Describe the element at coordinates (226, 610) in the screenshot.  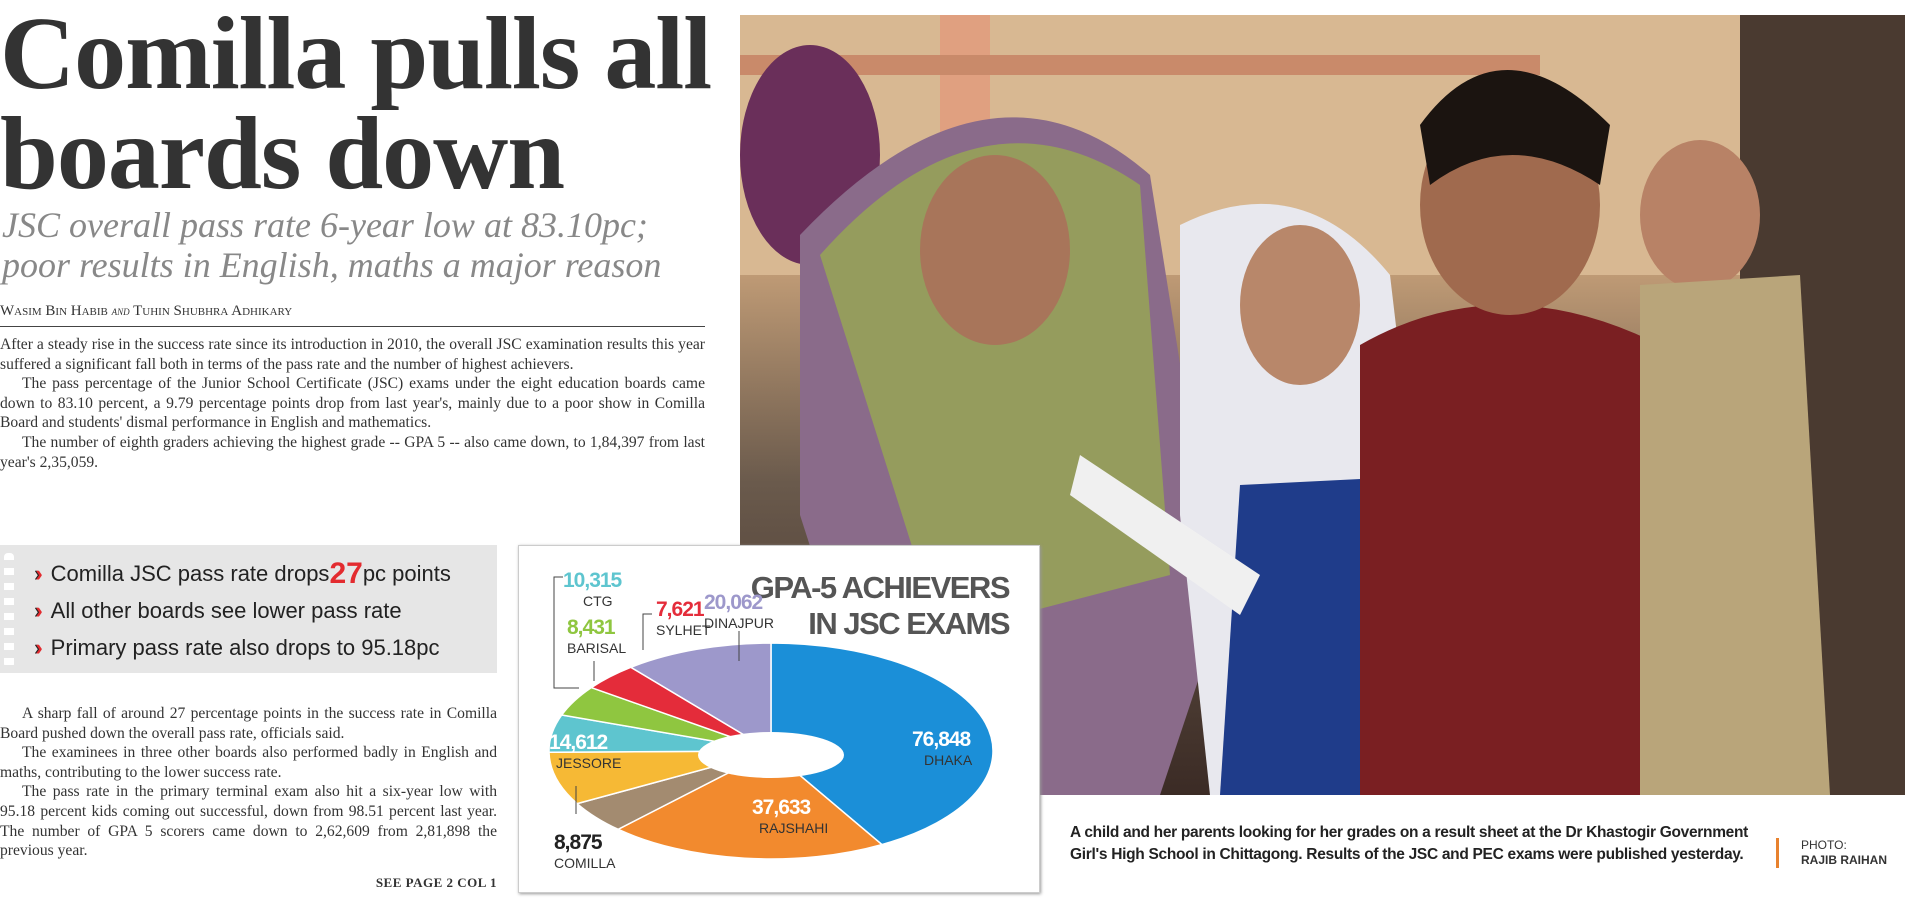
I see `highlight-text: All other boards see lower pass rate` at that location.